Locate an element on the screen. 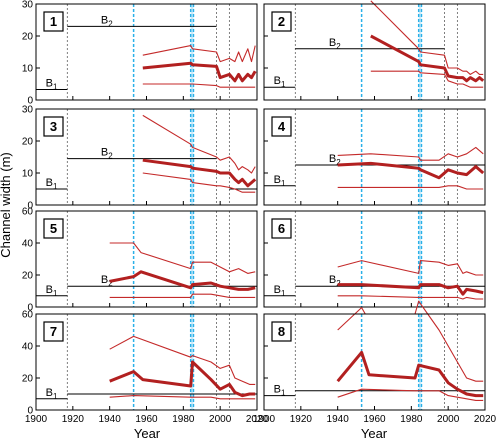  x-axis-label-right: Year is located at coordinates (374, 433).